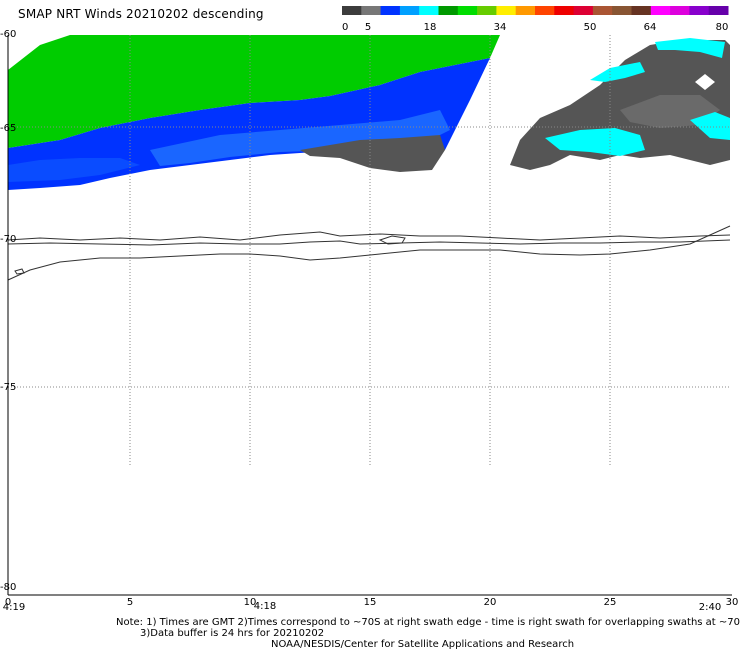 The image size is (740, 650). I want to click on colorbar-label: 18, so click(430, 27).